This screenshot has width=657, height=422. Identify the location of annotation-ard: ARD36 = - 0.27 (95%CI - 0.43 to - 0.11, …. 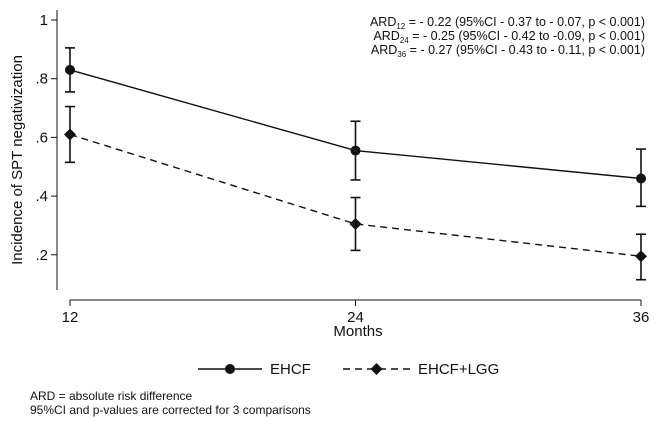
(508, 51).